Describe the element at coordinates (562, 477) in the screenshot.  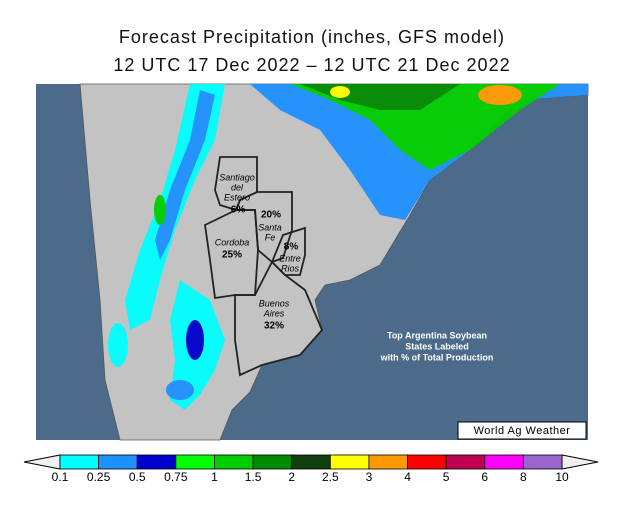
I see `legend-tick-label: 10` at that location.